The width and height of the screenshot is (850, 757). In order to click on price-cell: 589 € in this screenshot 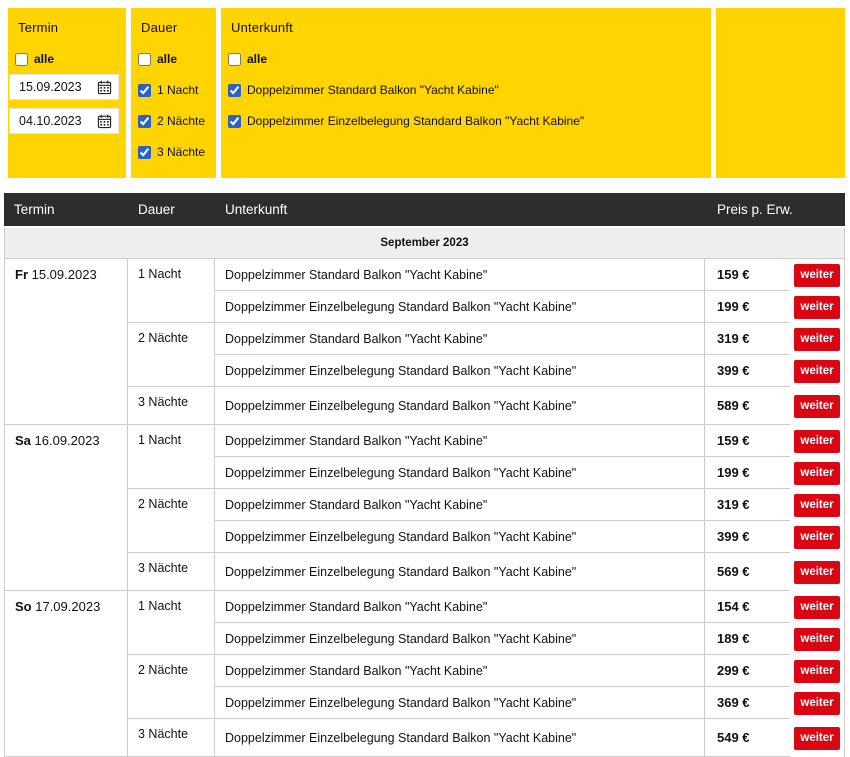, I will do `click(747, 406)`.